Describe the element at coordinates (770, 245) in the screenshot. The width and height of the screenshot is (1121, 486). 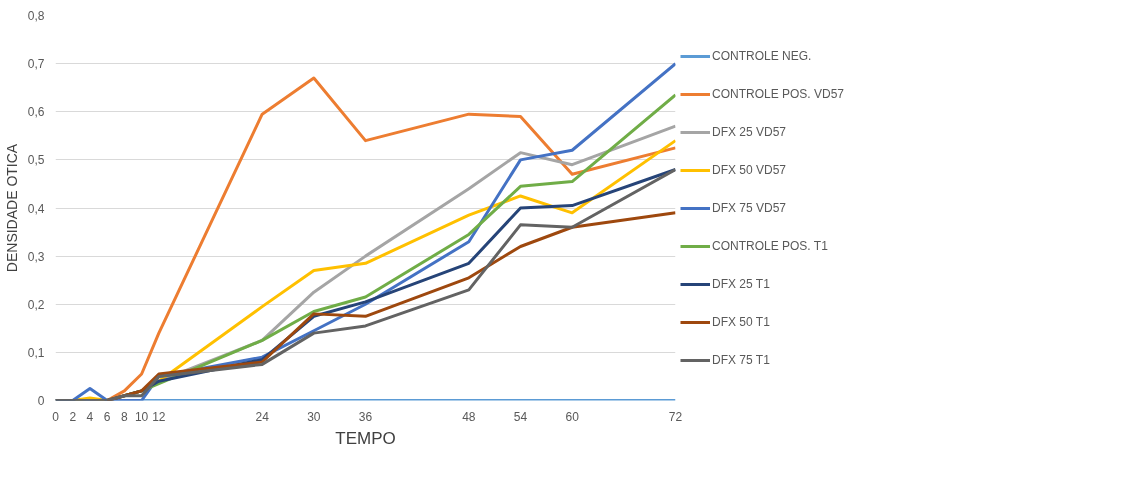
I see `legend-label: CONTROLE POS. T1` at that location.